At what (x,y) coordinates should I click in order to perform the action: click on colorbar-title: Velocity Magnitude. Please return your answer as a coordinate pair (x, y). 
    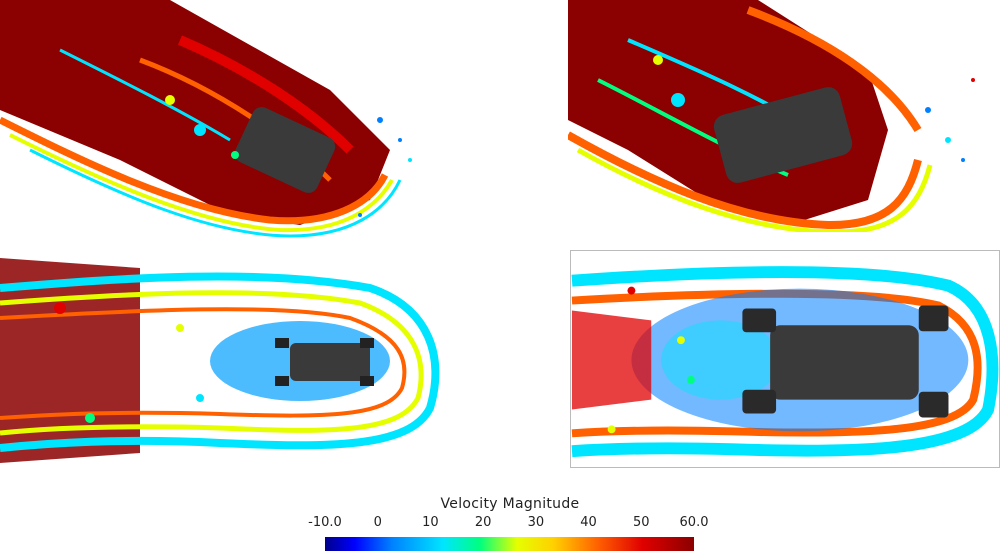
    Looking at the image, I should click on (510, 504).